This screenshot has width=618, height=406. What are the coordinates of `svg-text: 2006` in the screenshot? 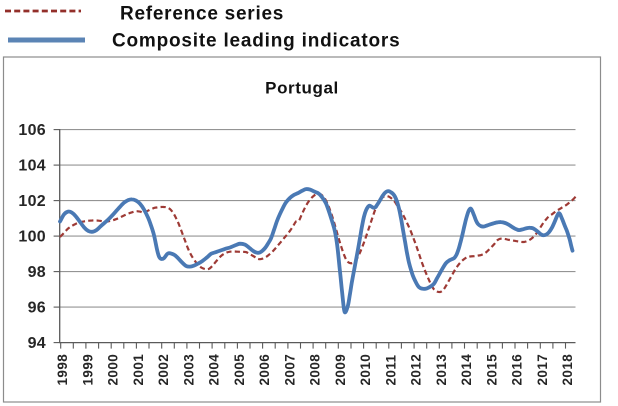 It's located at (264, 370).